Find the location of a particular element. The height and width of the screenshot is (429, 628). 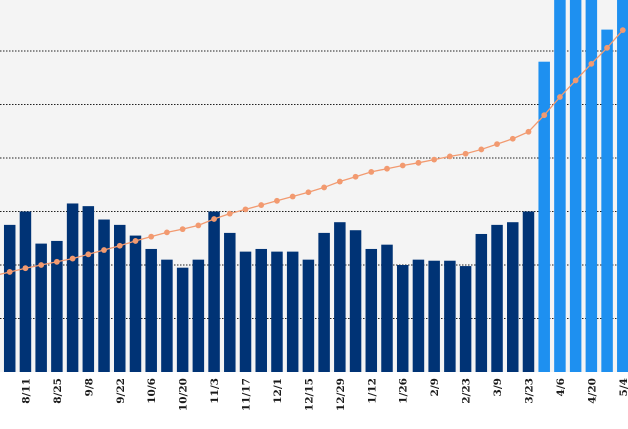

x-tick-label: 10/20 is located at coordinates (184, 394).